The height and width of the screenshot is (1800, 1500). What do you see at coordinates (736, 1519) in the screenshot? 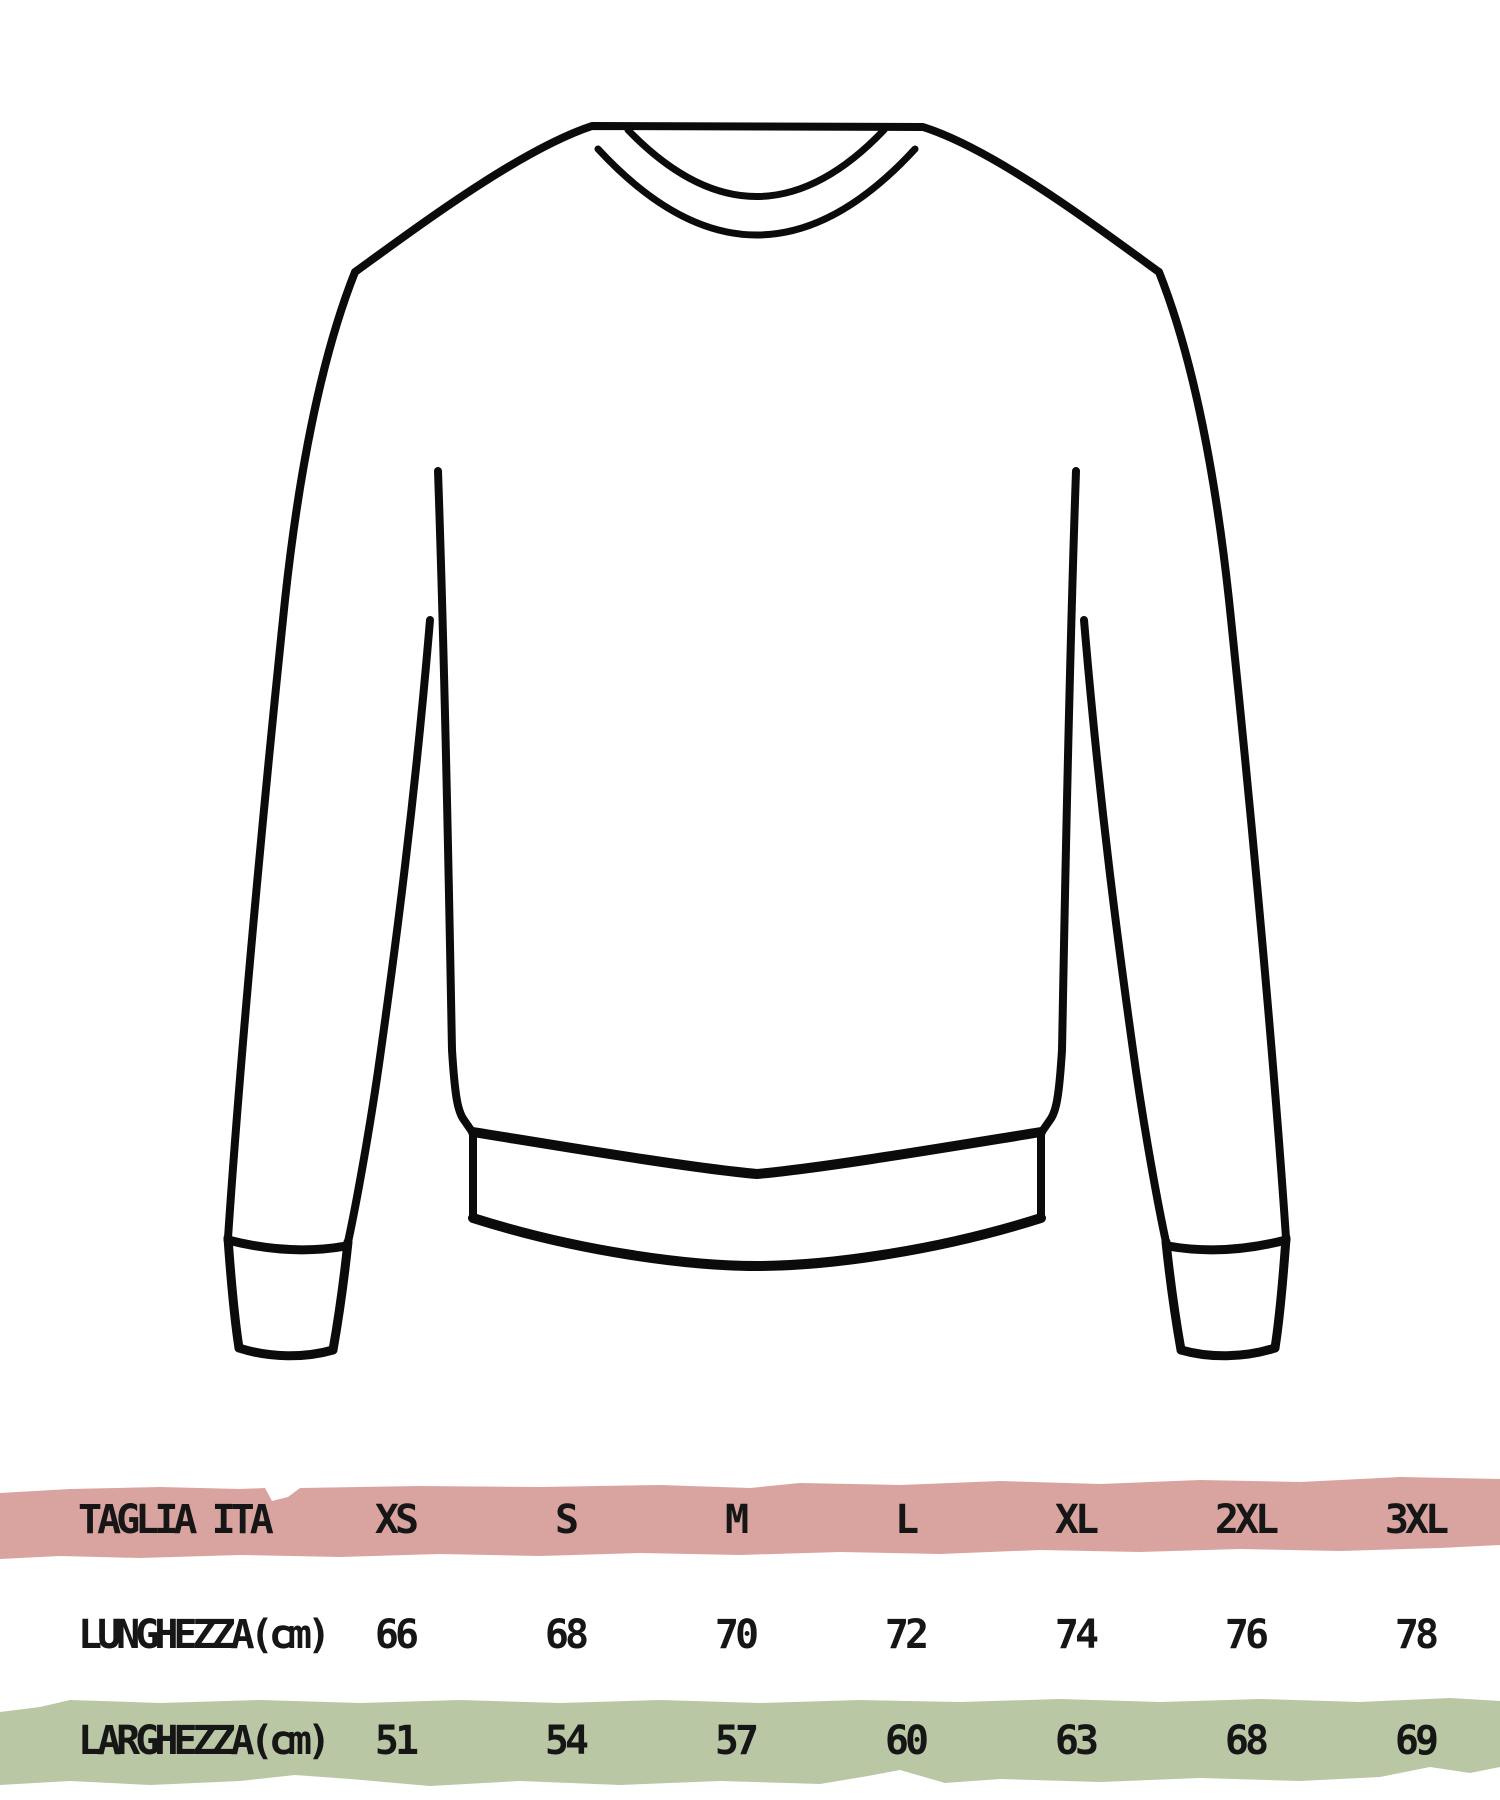
I see `size-m: M` at bounding box center [736, 1519].